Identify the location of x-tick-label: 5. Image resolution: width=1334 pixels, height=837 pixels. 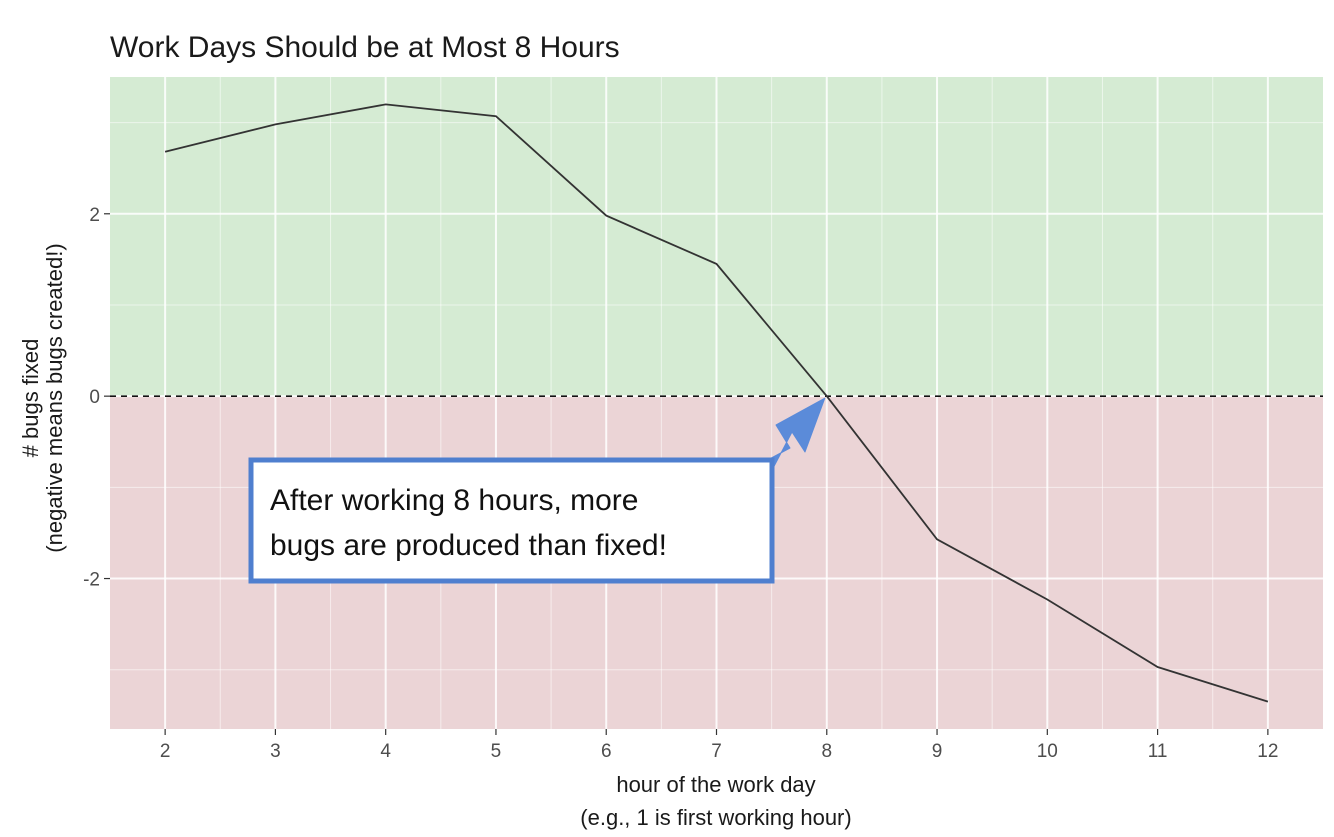
(496, 751).